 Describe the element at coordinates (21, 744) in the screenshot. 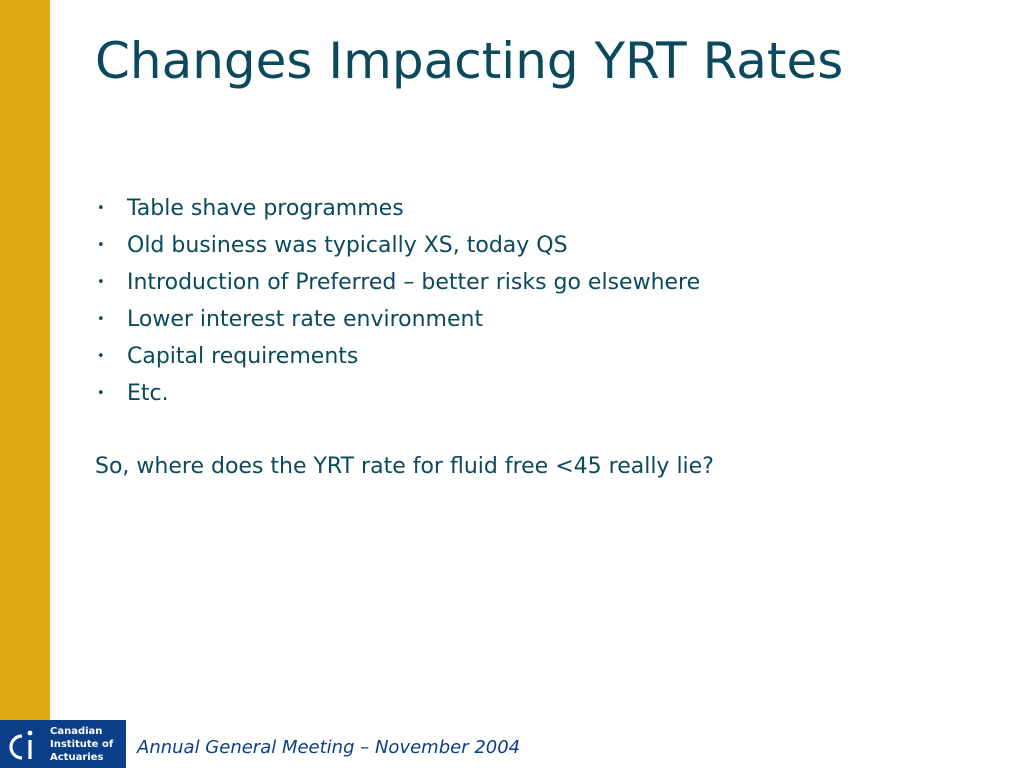

I see `cia-logo-icon` at that location.